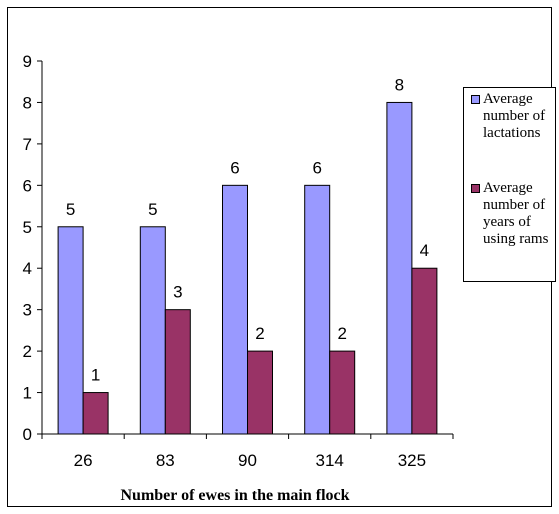  Describe the element at coordinates (424, 250) in the screenshot. I see `data-label-series-2: 4` at that location.